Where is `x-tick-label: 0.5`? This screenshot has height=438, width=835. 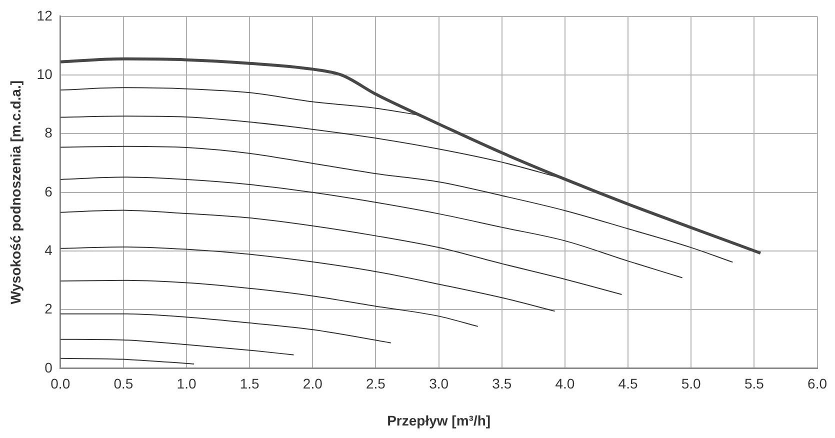
x-tick-label: 0.5 is located at coordinates (124, 384).